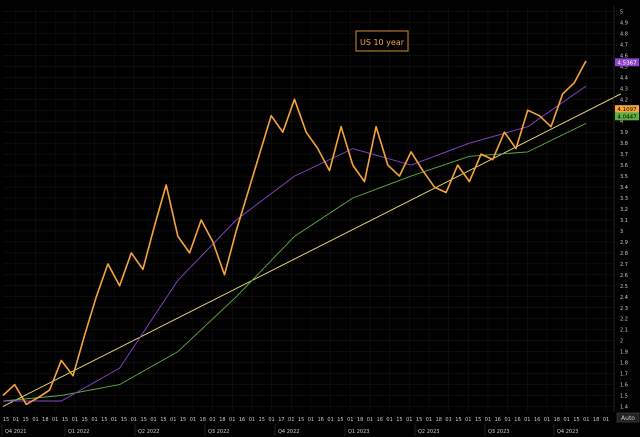 Image resolution: width=640 pixels, height=437 pixels. I want to click on value-label: 4.1097, so click(627, 110).